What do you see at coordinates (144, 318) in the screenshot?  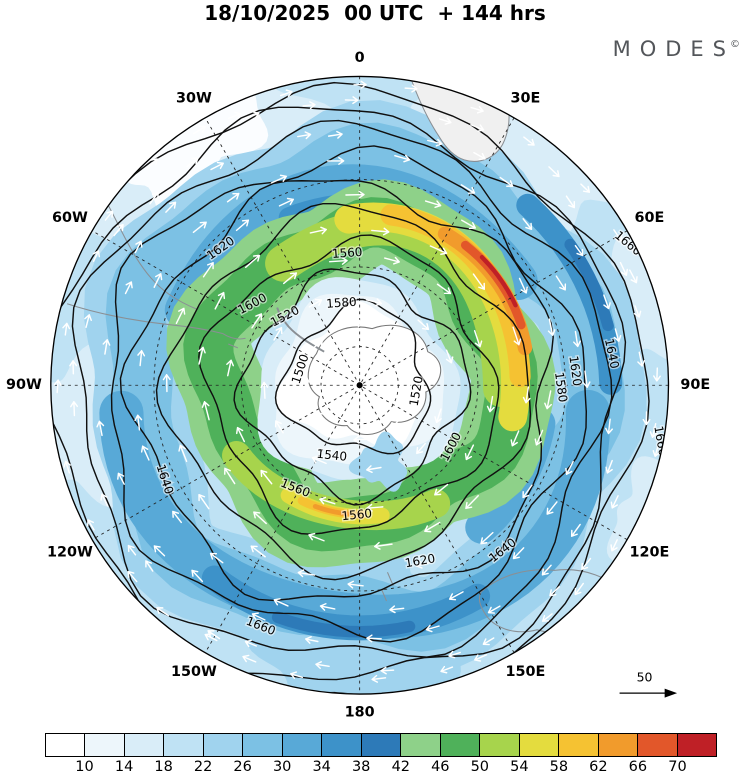 I see `south-america-west-coast` at bounding box center [144, 318].